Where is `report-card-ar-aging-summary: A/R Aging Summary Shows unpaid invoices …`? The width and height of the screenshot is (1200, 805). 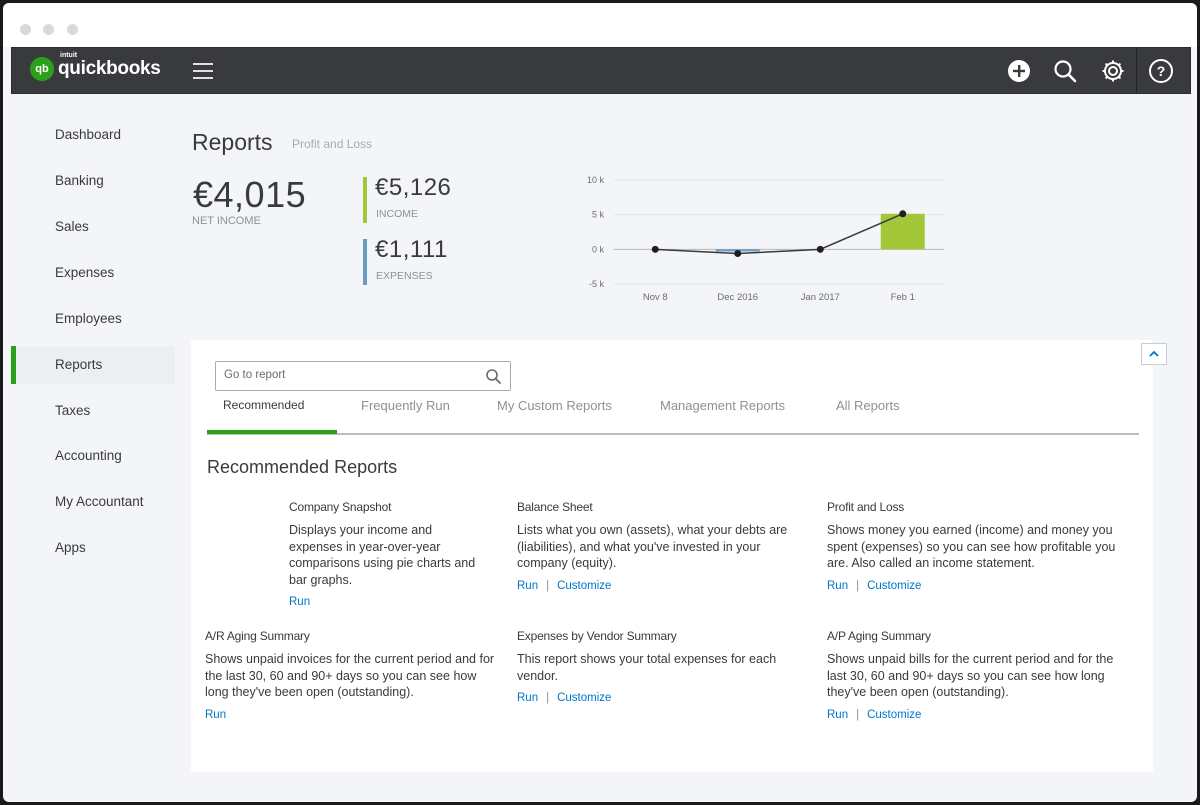 report-card-ar-aging-summary: A/R Aging Summary Shows unpaid invoices … is located at coordinates (351, 675).